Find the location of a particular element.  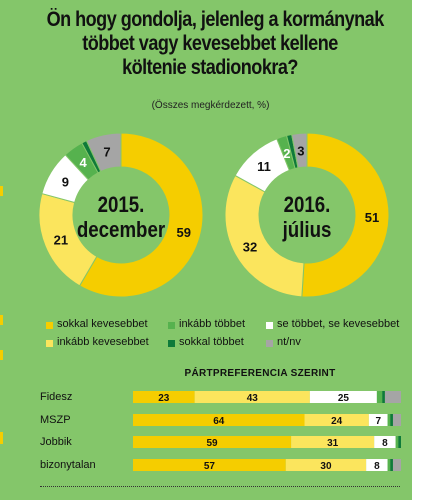

slice-value-label: 59 is located at coordinates (184, 232).